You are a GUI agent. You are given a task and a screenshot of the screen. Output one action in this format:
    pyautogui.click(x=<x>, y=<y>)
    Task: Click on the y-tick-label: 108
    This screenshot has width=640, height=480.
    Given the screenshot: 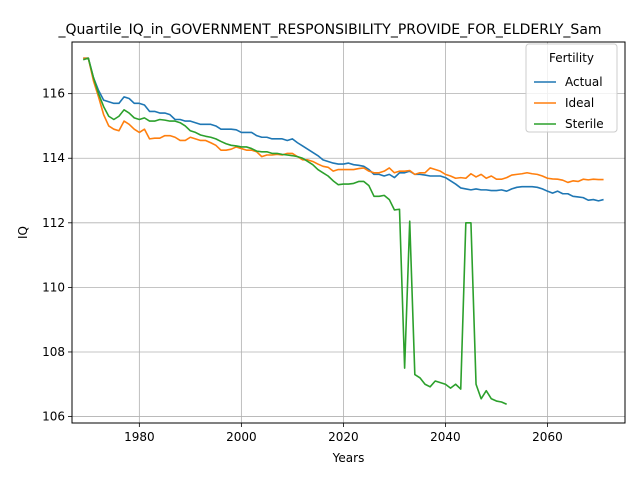 What is the action you would take?
    pyautogui.click(x=53, y=352)
    